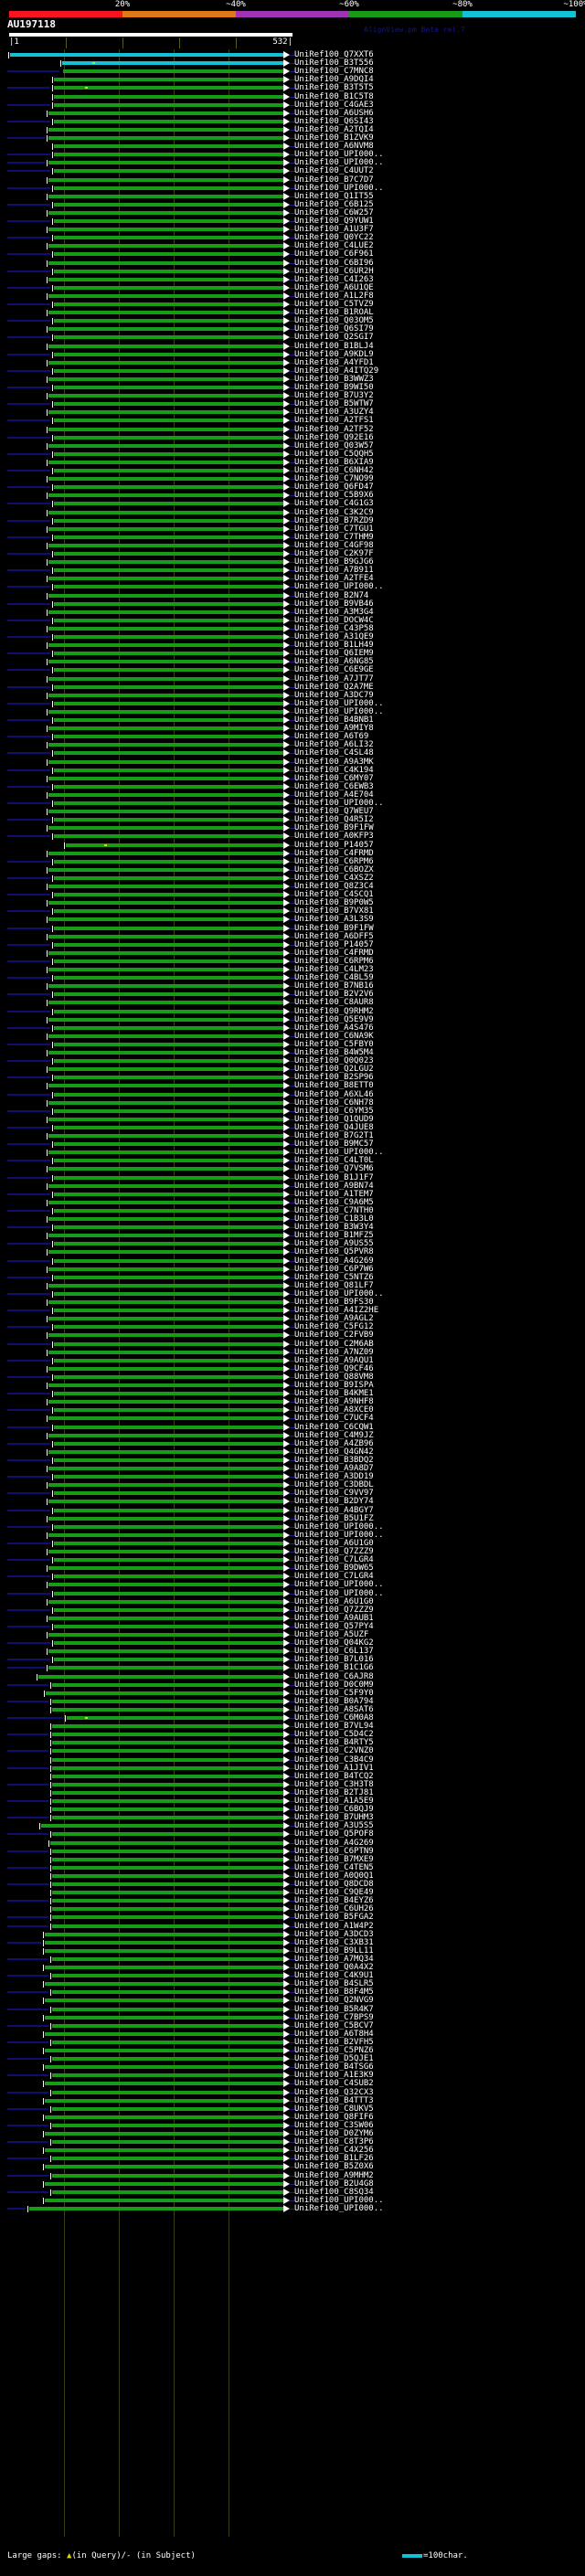 This screenshot has height=2576, width=585. What do you see at coordinates (293, 1900) in the screenshot?
I see `hit-row: UniRef100_B4EYZ6` at bounding box center [293, 1900].